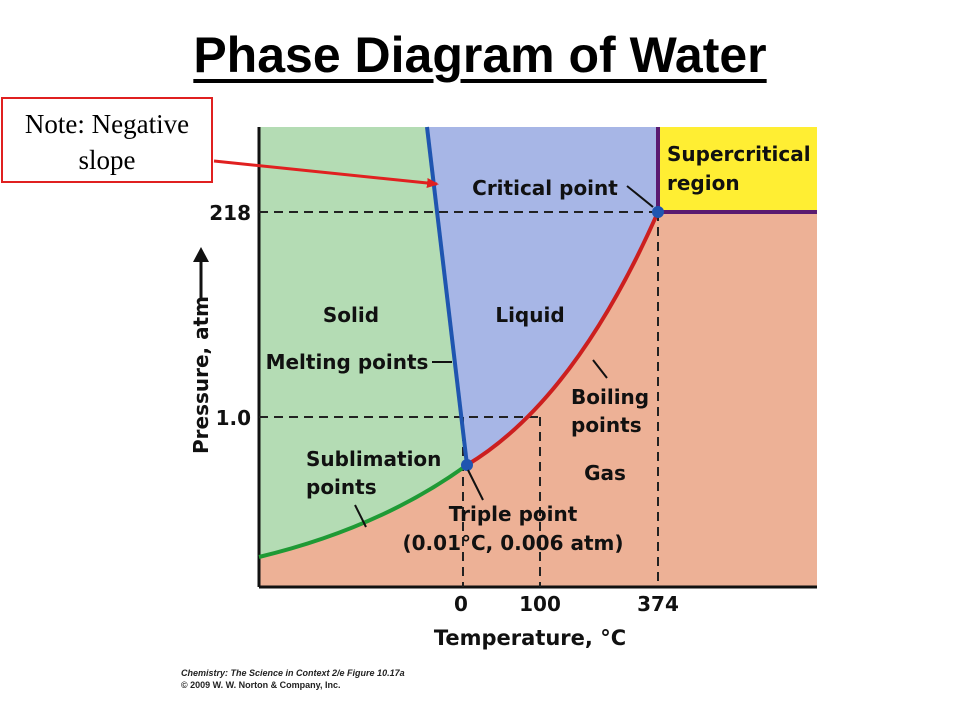  I want to click on x-tick-100: 100, so click(540, 604).